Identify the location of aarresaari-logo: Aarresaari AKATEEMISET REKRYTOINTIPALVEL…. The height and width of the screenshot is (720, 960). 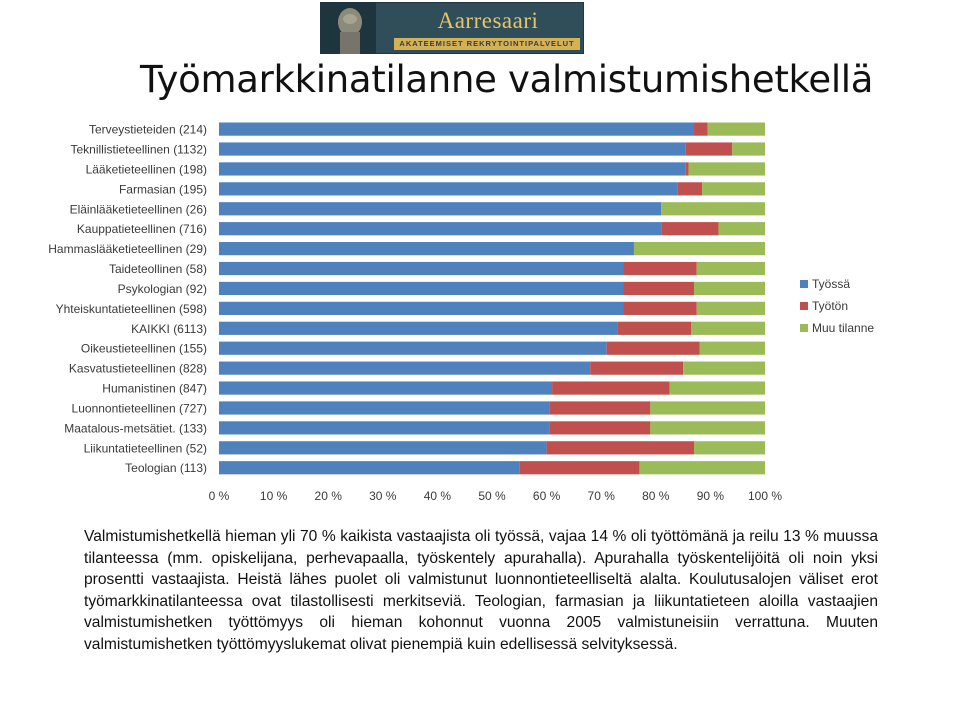
(452, 28).